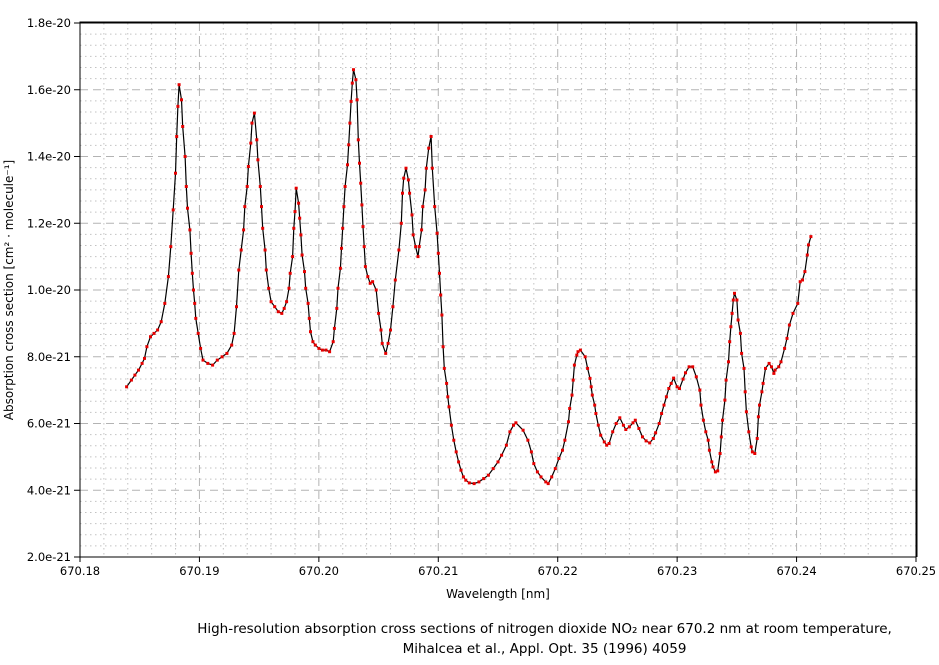 Image resolution: width=939 pixels, height=665 pixels. Describe the element at coordinates (49, 157) in the screenshot. I see `y-tick-label: 1.4e-20` at that location.